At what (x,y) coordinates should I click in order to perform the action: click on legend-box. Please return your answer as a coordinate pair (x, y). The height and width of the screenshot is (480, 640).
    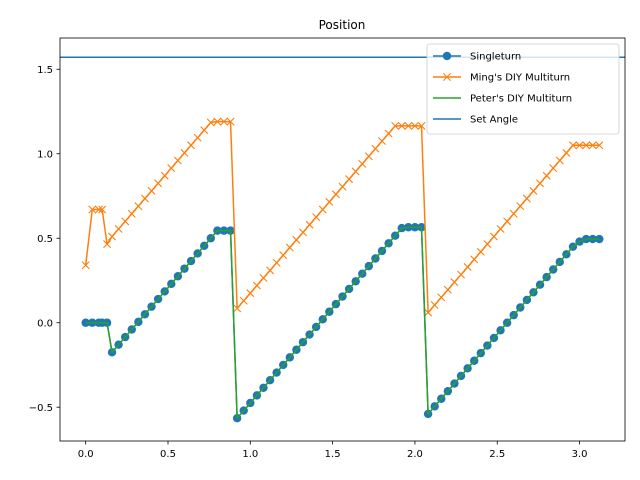
    Looking at the image, I should click on (523, 89).